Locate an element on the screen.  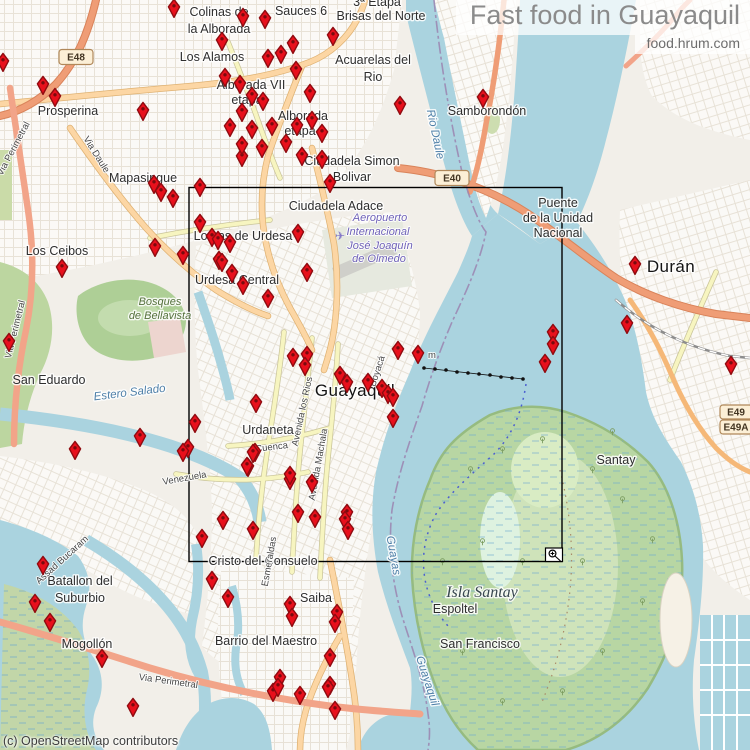
map-label: Santay is located at coordinates (617, 460).